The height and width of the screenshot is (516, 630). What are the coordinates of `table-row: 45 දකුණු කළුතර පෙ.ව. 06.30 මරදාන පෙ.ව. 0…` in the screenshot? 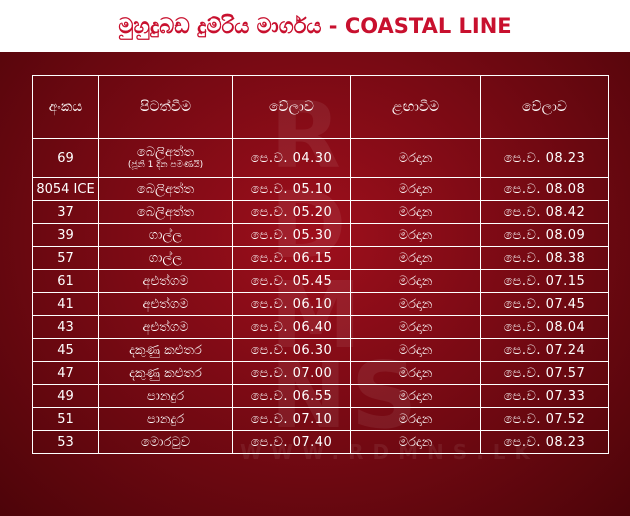 It's located at (320, 350).